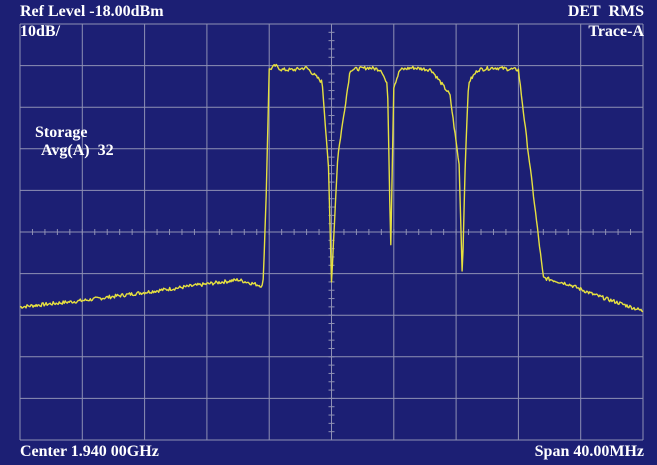 The image size is (657, 465). Describe the element at coordinates (77, 150) in the screenshot. I see `average-count-label: Avg(A) 32` at that location.